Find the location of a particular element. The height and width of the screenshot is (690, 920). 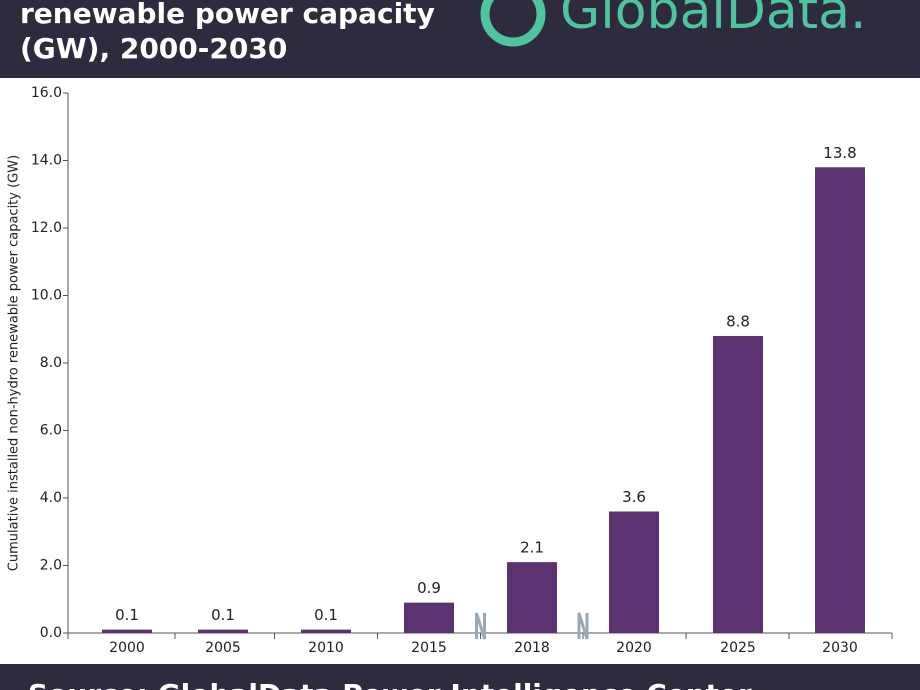

chart-title: renewable power capacity is located at coordinates (227, 15).